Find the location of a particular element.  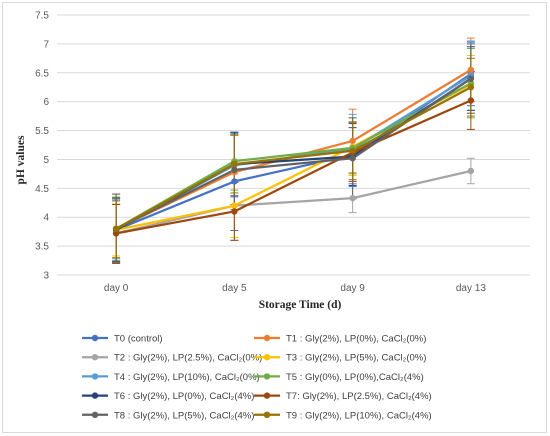

legend-item: T3 : Gly(2%), LP(5%), CaCl₂(0%) is located at coordinates (340, 358).